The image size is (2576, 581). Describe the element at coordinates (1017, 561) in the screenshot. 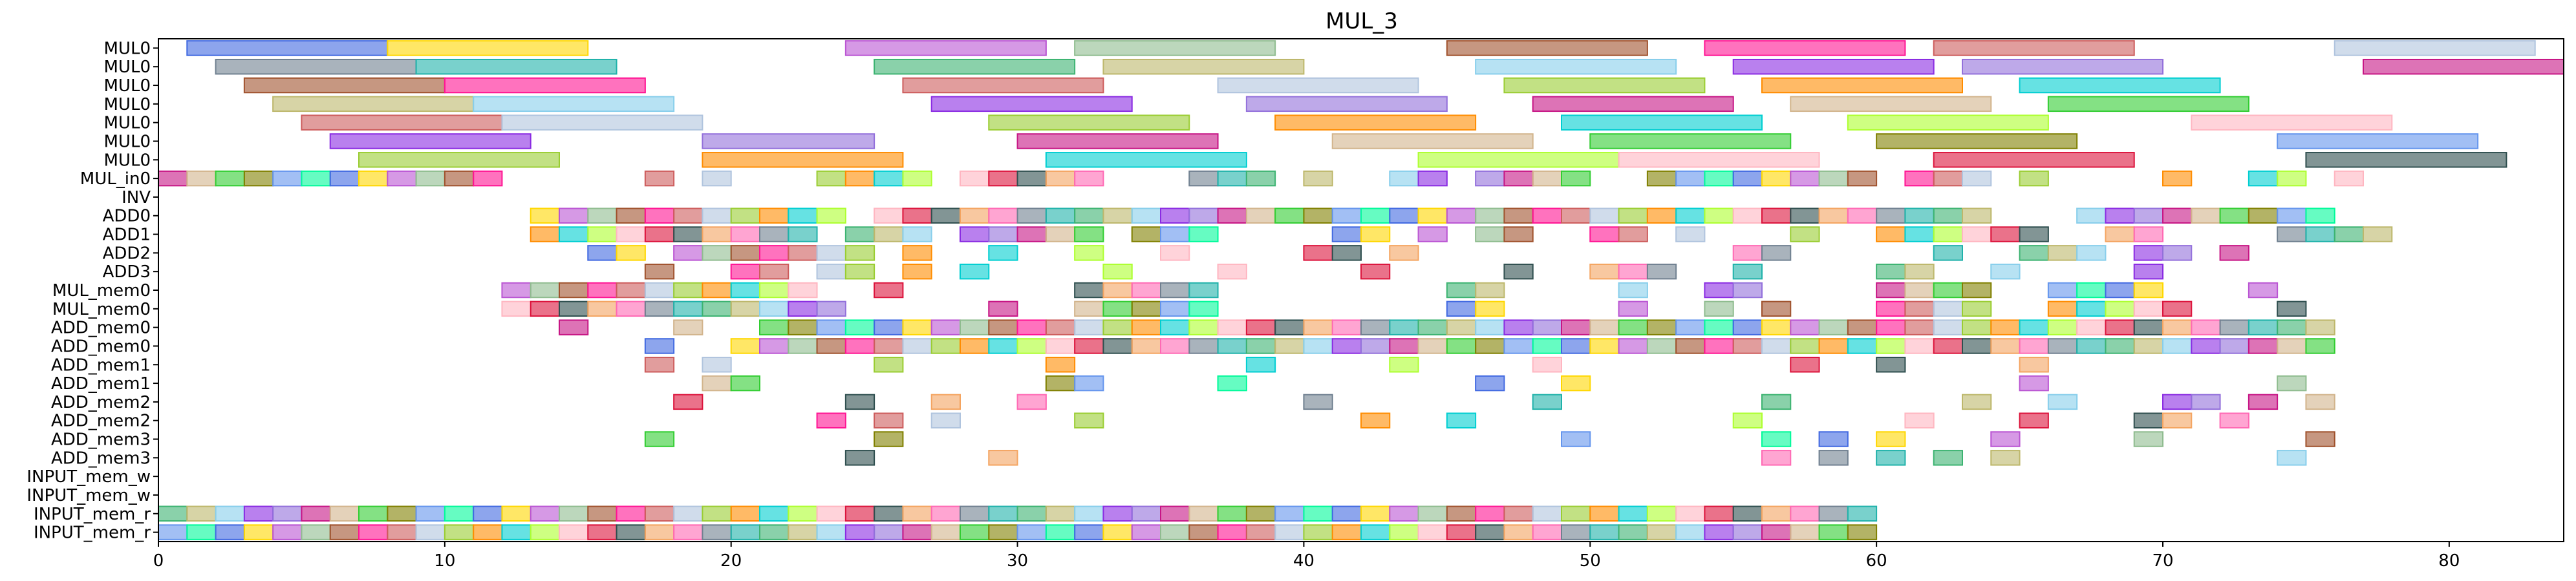

I see `x-tick-label: 30` at that location.